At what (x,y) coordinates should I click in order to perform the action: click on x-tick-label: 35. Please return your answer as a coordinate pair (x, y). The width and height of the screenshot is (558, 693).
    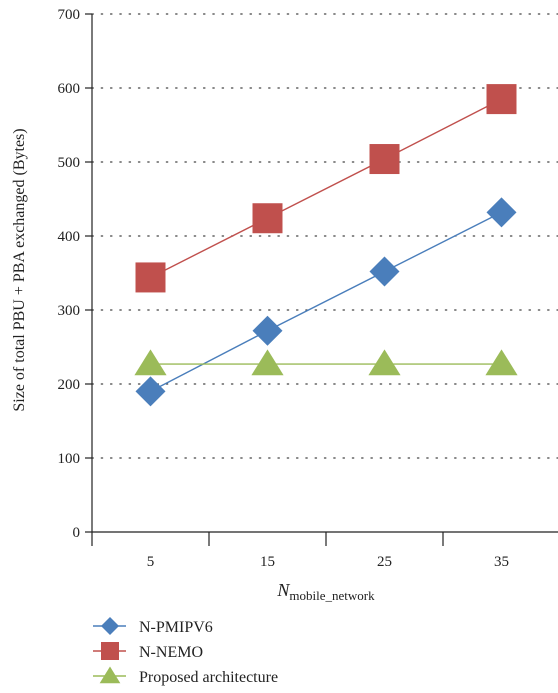
    Looking at the image, I should click on (501, 562).